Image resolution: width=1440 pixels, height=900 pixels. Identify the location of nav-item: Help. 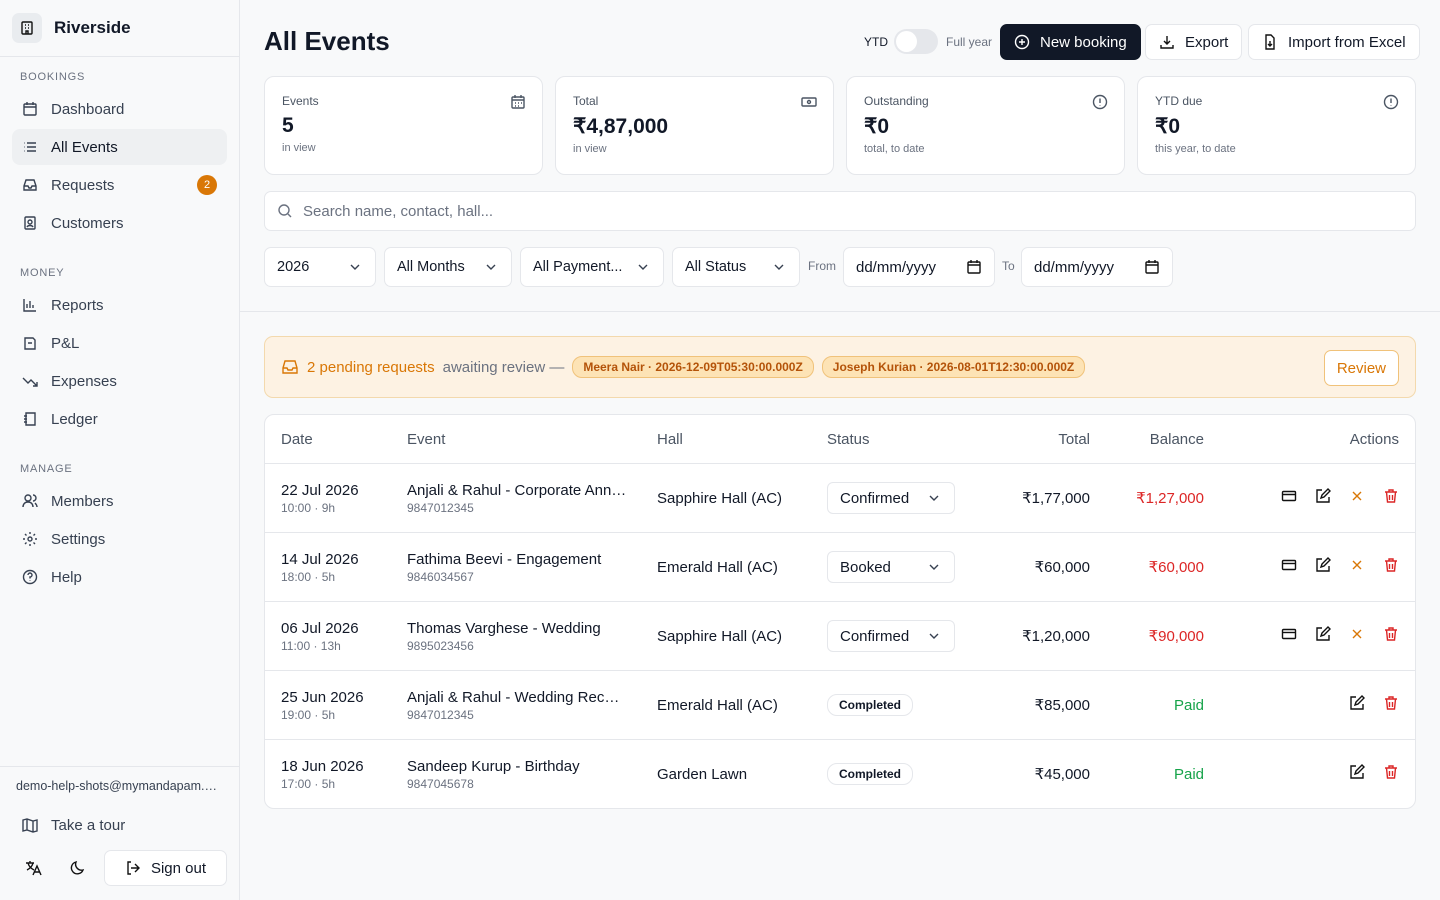
(119, 577).